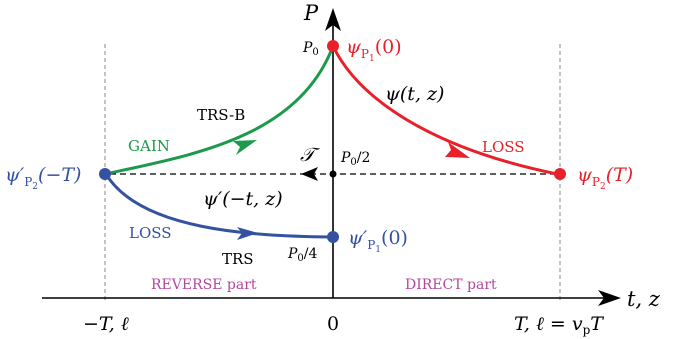  I want to click on tick-origin-label: 0, so click(333, 324).